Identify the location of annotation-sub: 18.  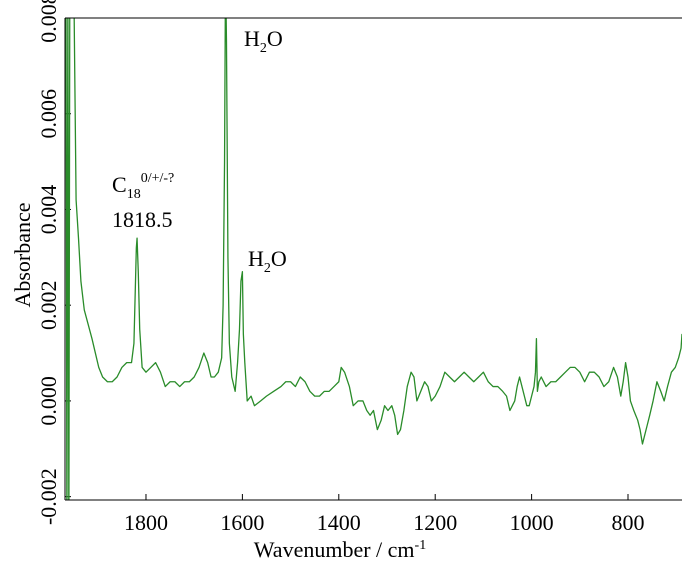
(134, 194).